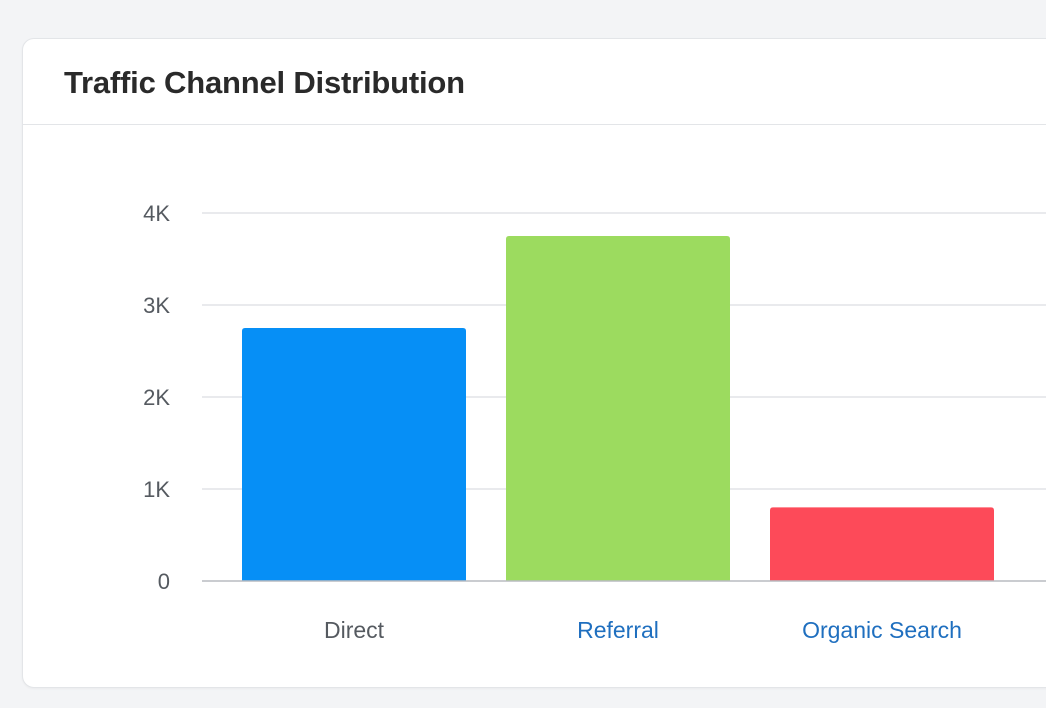 The image size is (1046, 708). Describe the element at coordinates (264, 82) in the screenshot. I see `chart-title: Traffic Channel Distribution` at that location.